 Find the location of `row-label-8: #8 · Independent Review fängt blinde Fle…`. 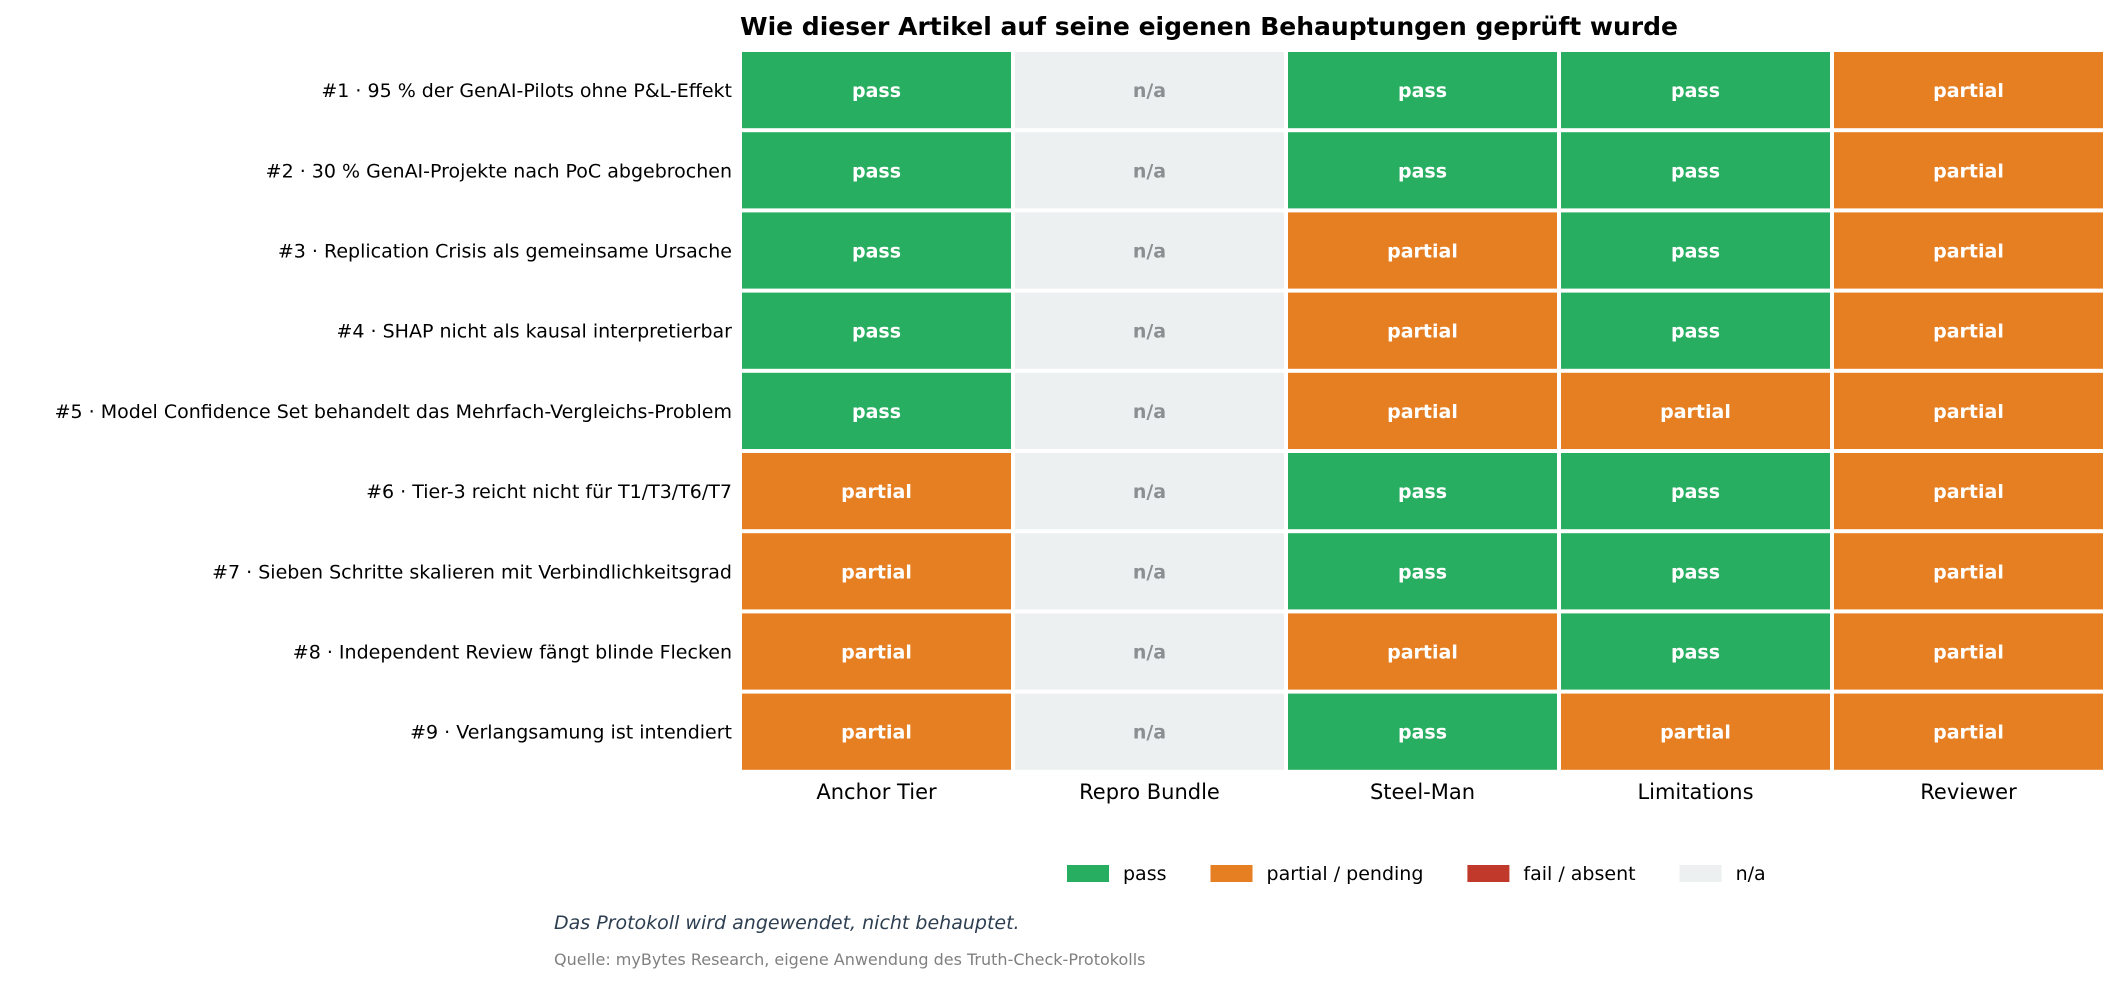

row-label-8: #8 · Independent Review fängt blinde Fle… is located at coordinates (512, 653).